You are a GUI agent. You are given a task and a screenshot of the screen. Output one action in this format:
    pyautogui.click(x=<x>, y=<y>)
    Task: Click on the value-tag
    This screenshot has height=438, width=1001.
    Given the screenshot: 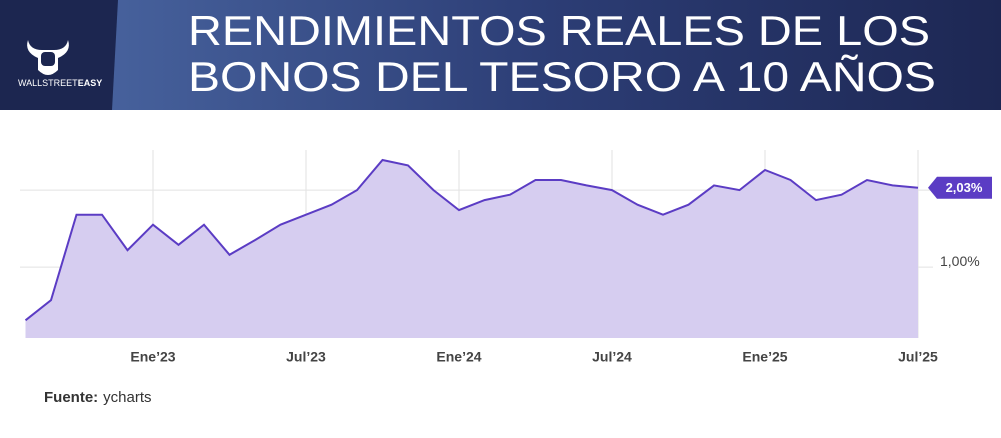 What is the action you would take?
    pyautogui.click(x=960, y=187)
    